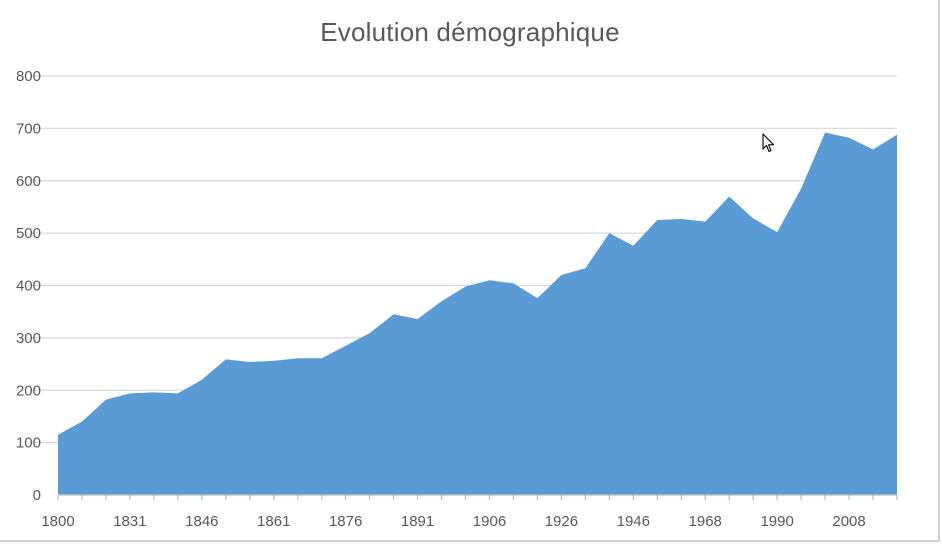 This screenshot has width=942, height=544. Describe the element at coordinates (561, 521) in the screenshot. I see `x-tick-label: 1926` at that location.